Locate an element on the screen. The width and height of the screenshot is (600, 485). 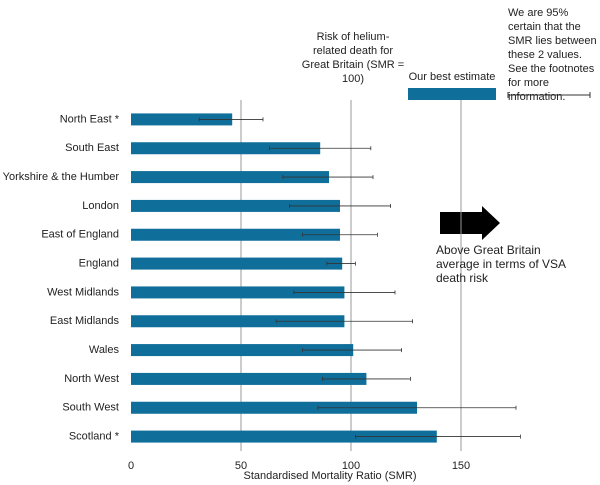
y-tick-label: Wales is located at coordinates (104, 350).